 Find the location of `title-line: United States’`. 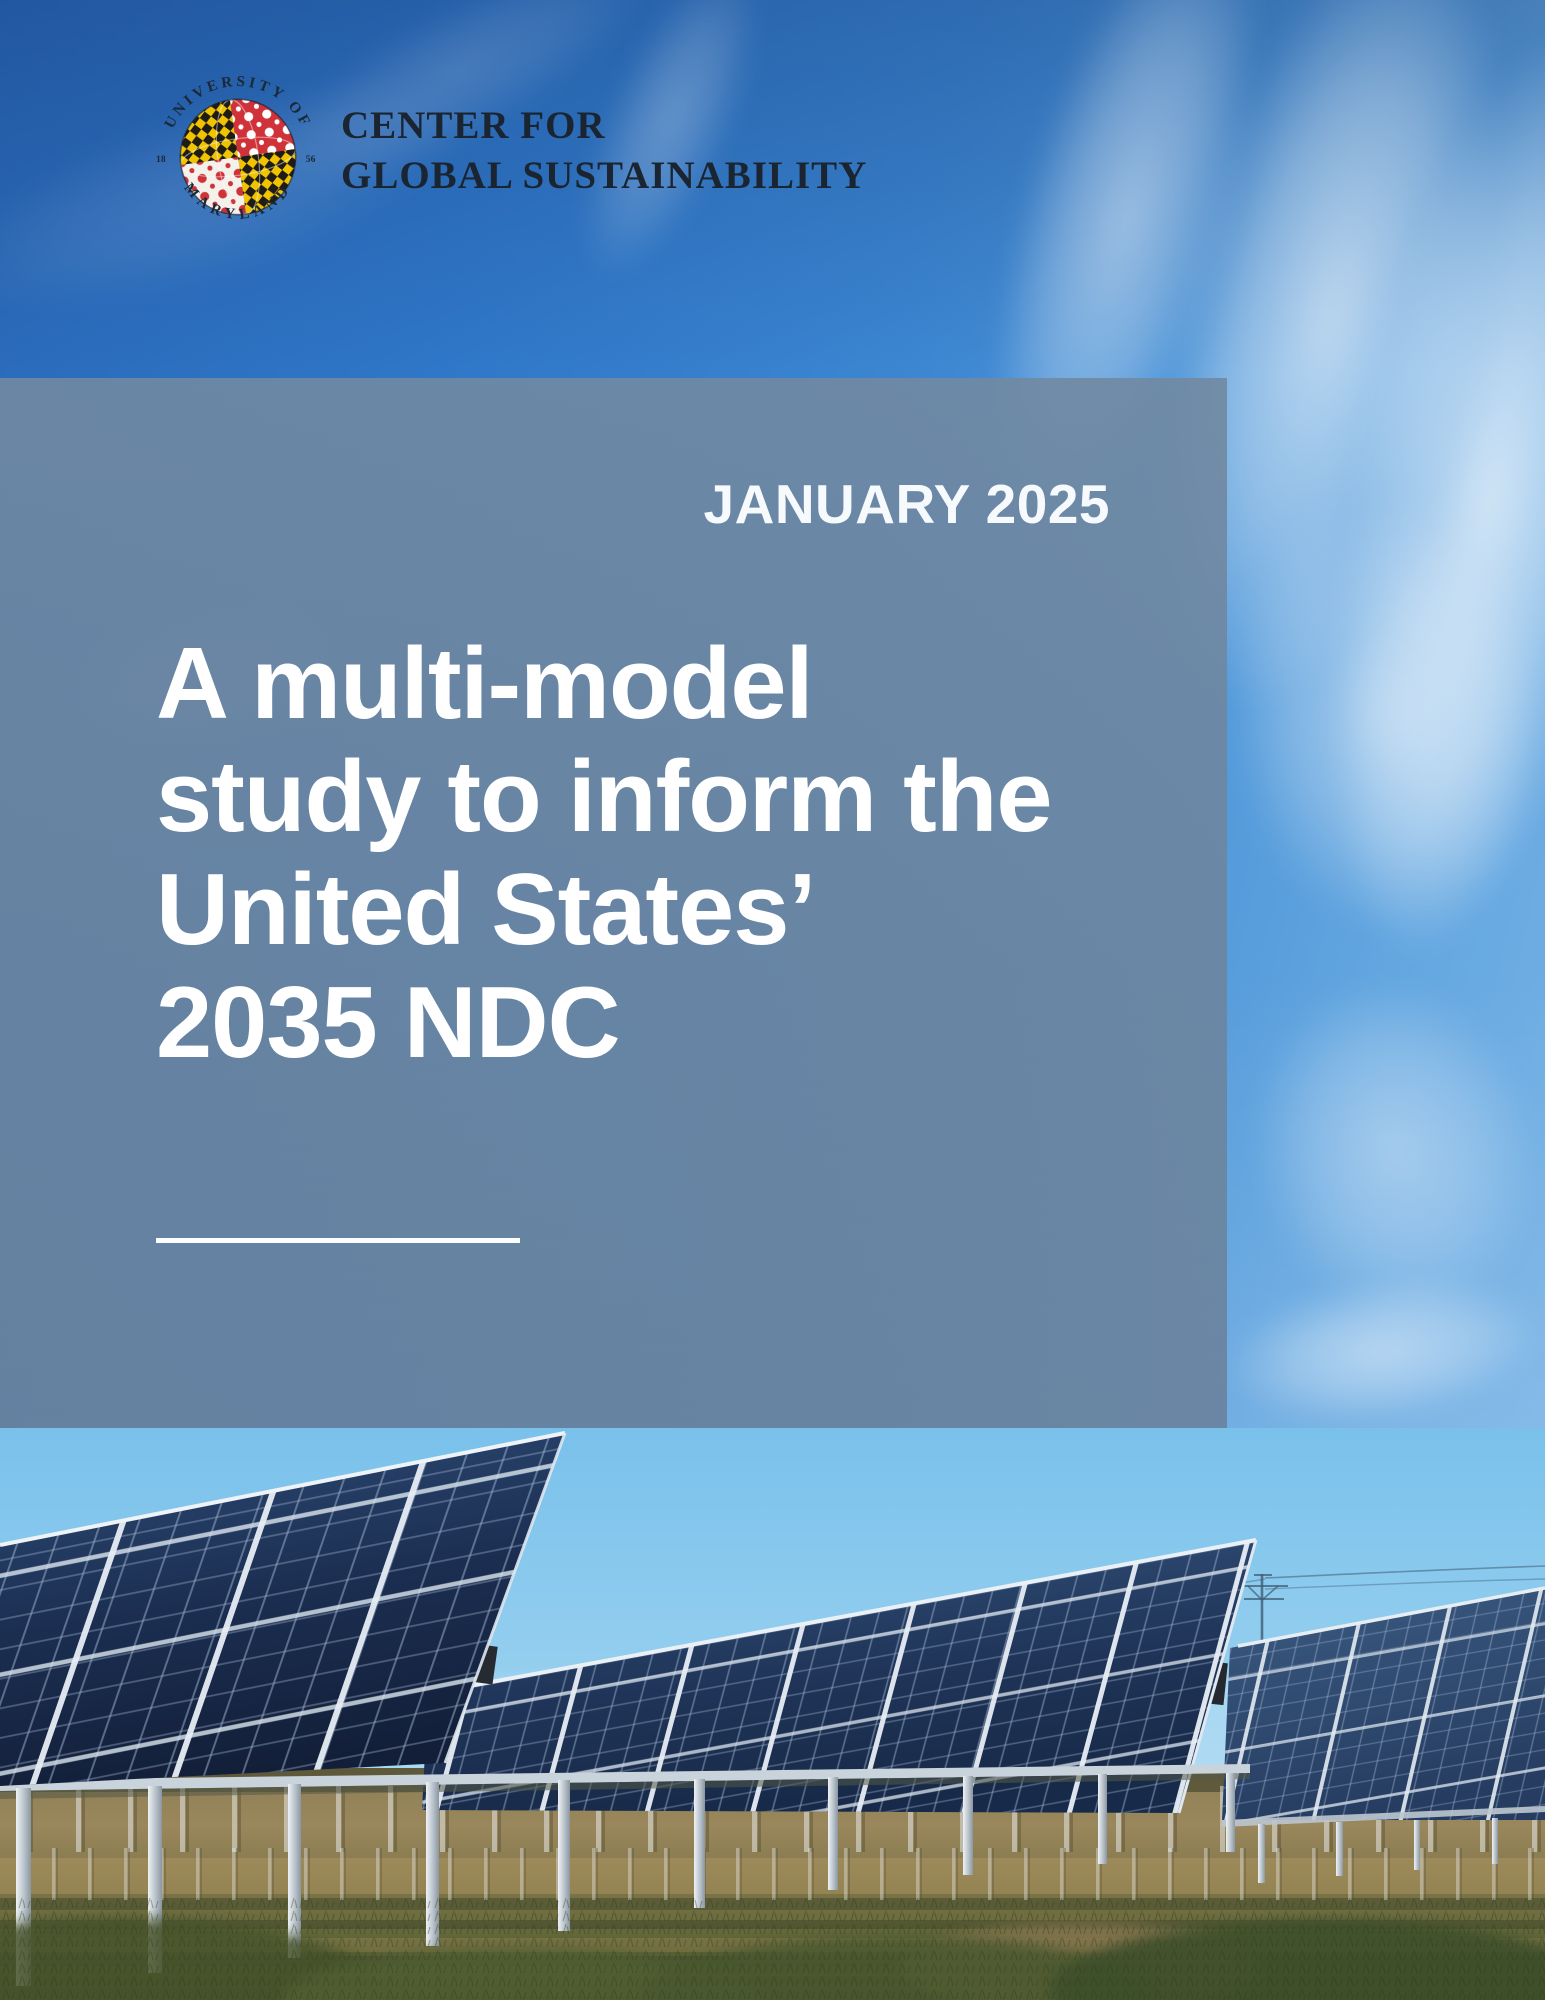

title-line: United States’ is located at coordinates (486, 910).